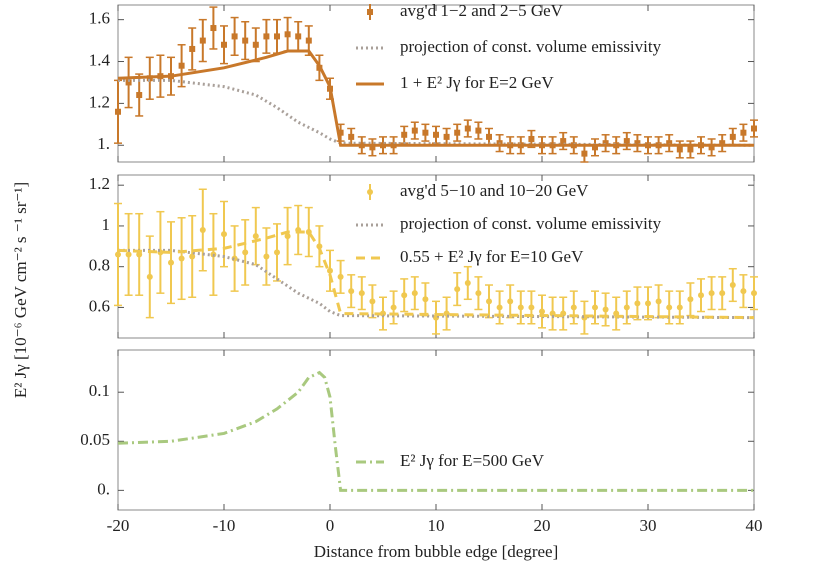  I want to click on y-axis-label: E² Jγ [10⁻⁶ GeV cm⁻² s ⁻¹ sr⁻¹], so click(20, 290).